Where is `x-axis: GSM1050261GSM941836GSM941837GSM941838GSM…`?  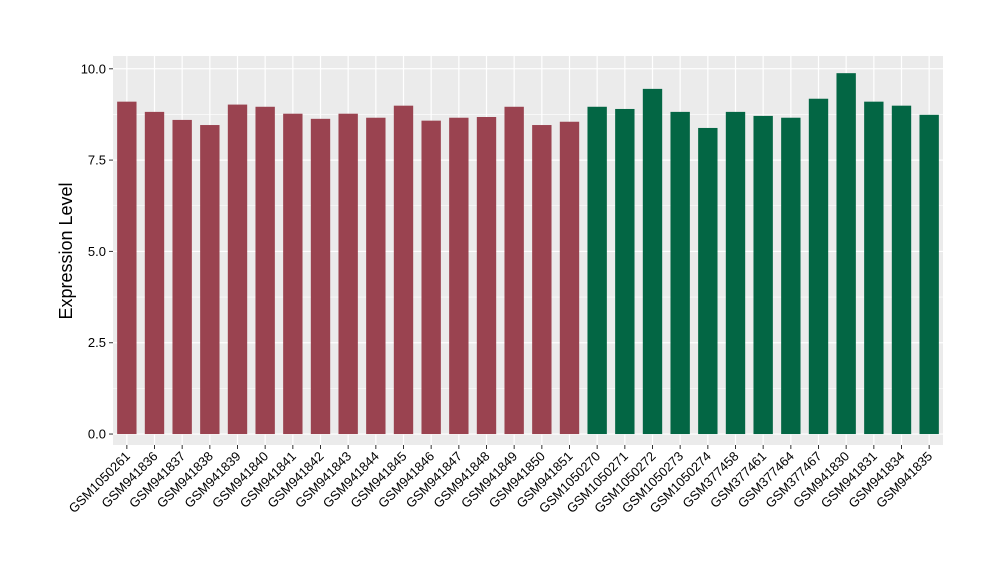
x-axis: GSM1050261GSM941836GSM941837GSM941838GSM… is located at coordinates (500, 480).